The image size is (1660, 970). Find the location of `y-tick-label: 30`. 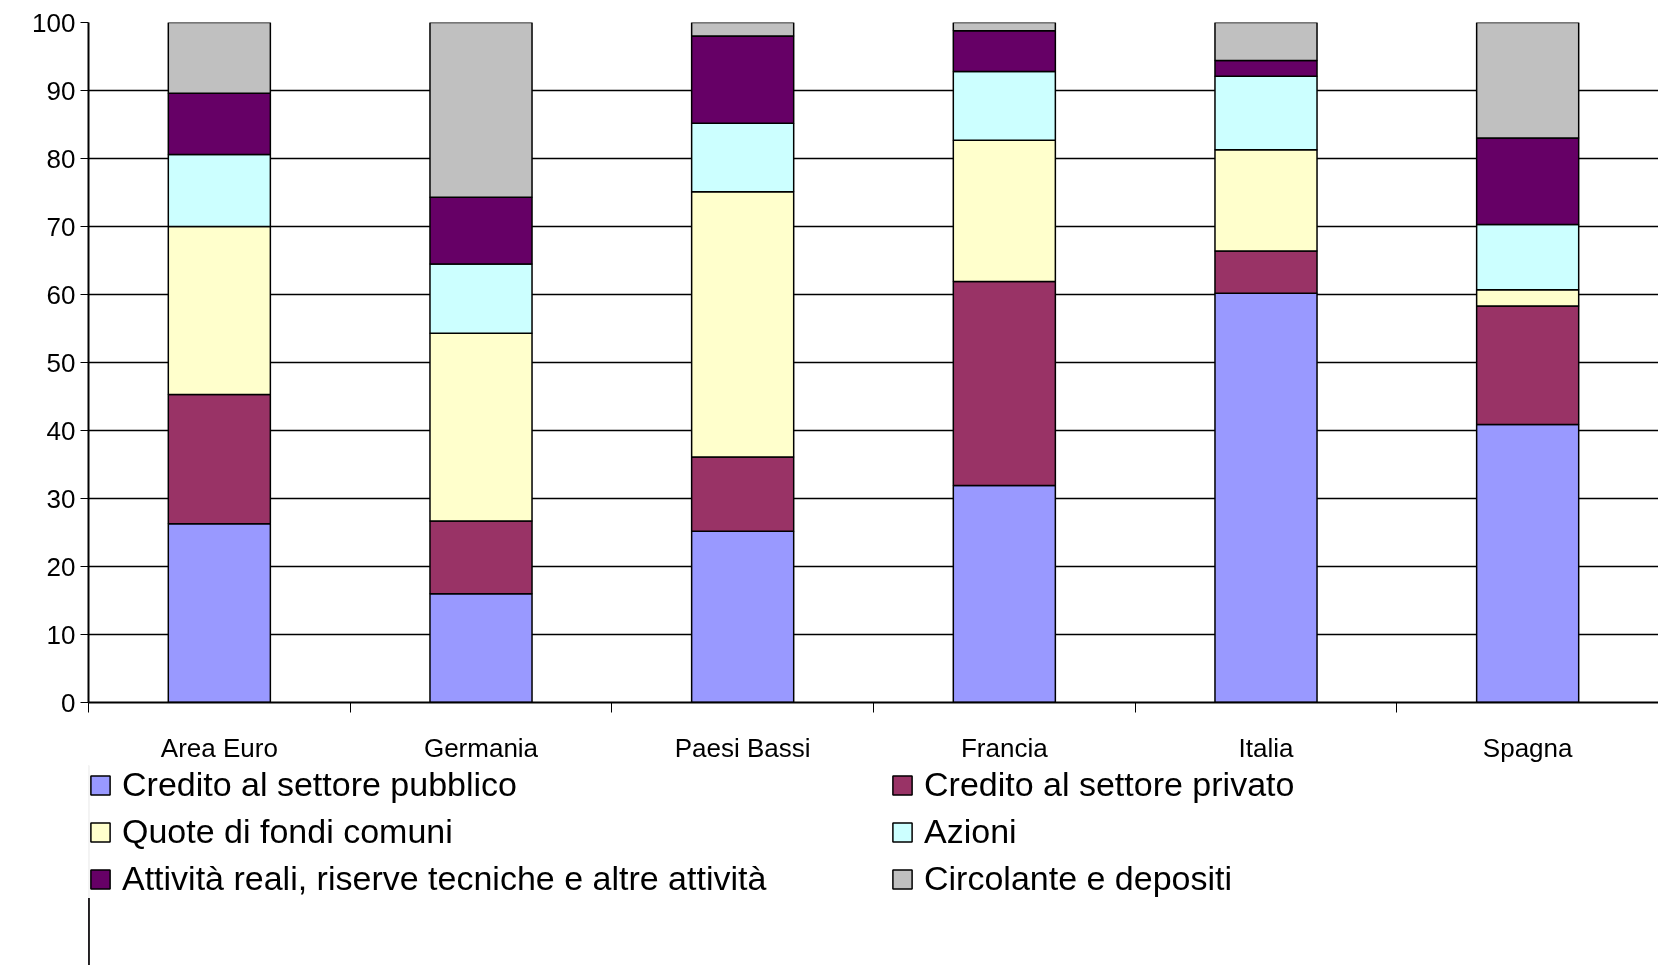

y-tick-label: 30 is located at coordinates (61, 498).